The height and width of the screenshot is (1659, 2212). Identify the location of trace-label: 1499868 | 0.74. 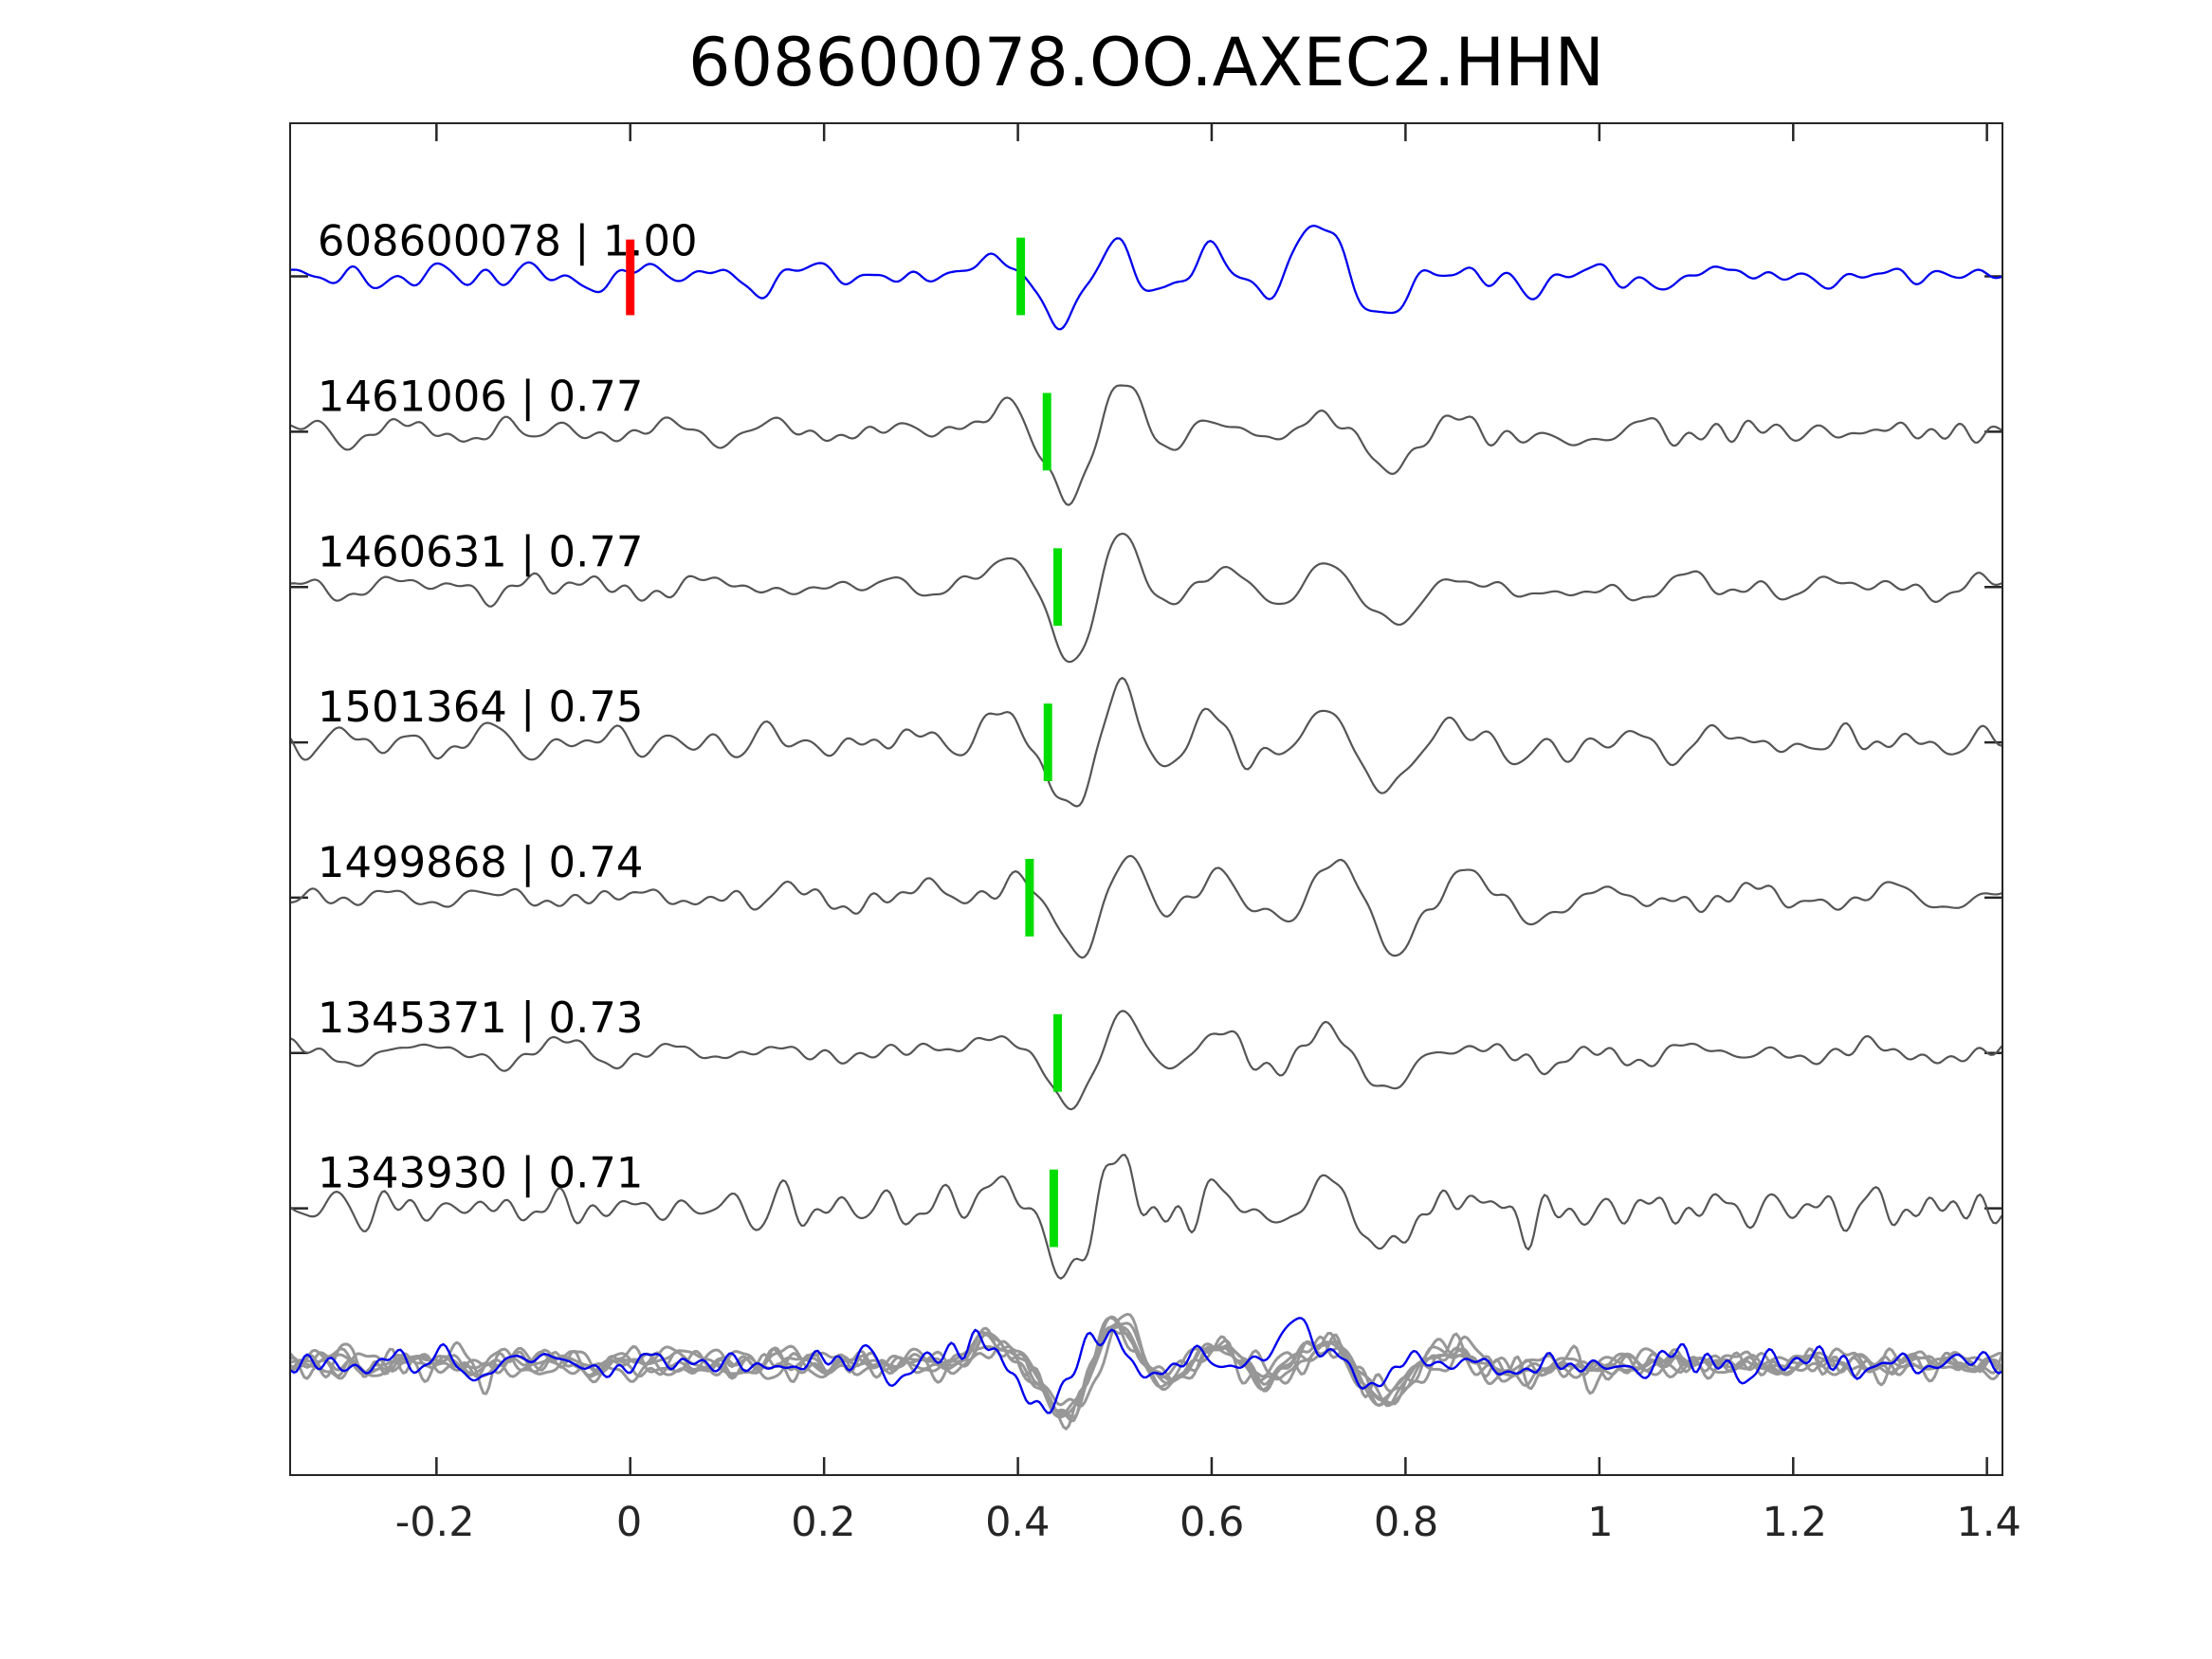
(481, 862).